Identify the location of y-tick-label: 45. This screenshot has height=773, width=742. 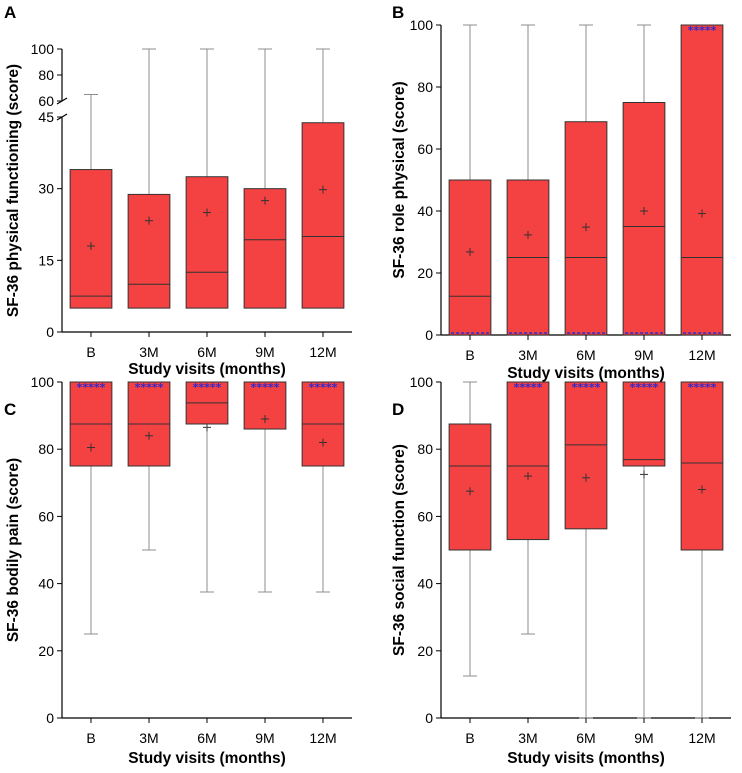
(46, 117).